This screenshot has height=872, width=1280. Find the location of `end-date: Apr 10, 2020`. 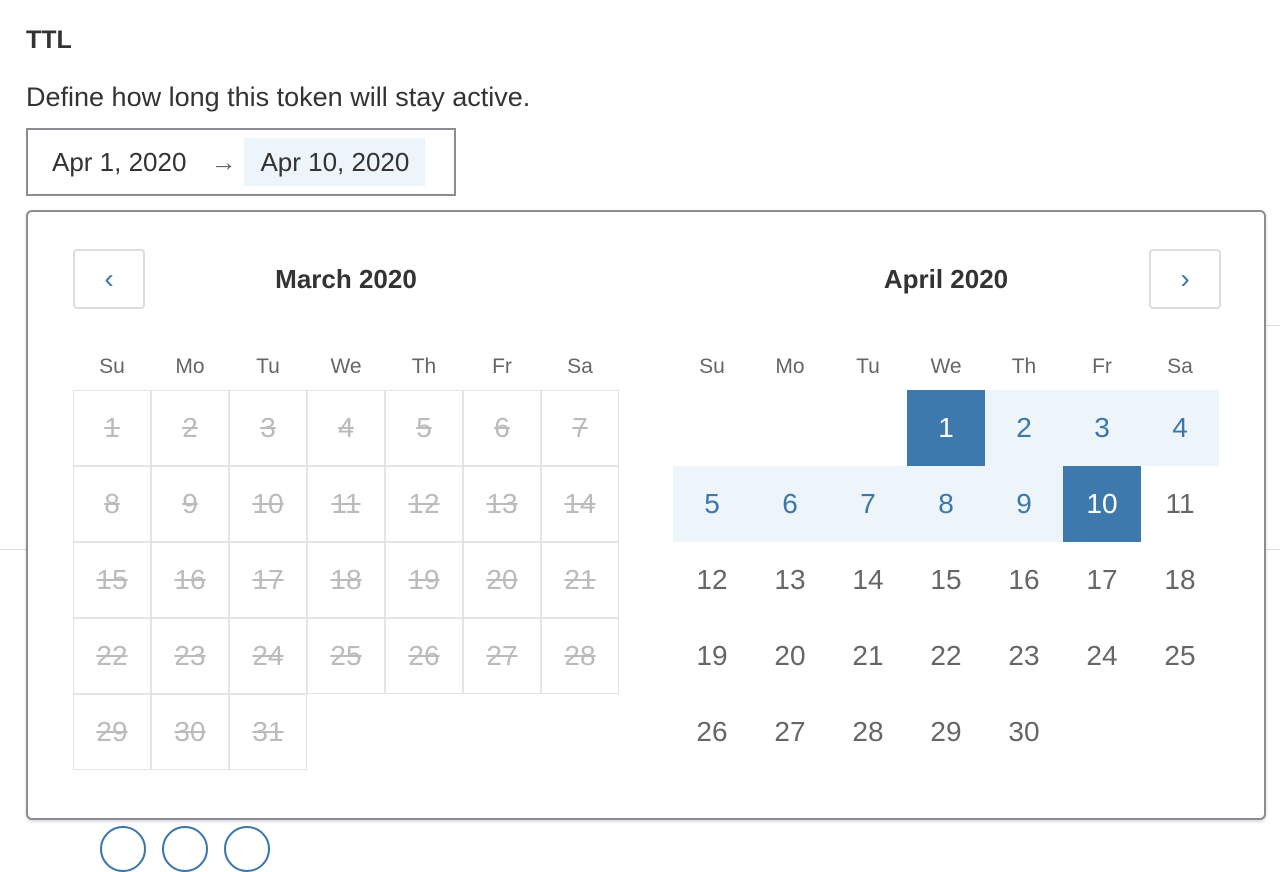

end-date: Apr 10, 2020 is located at coordinates (335, 162).